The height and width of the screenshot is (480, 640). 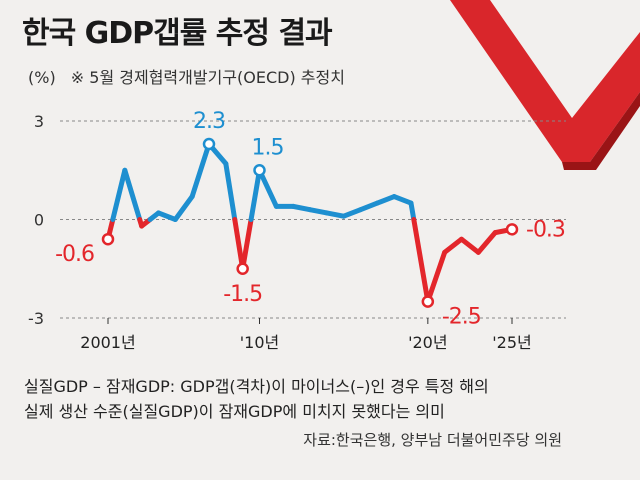 I want to click on data-label: 2.3, so click(x=209, y=121).